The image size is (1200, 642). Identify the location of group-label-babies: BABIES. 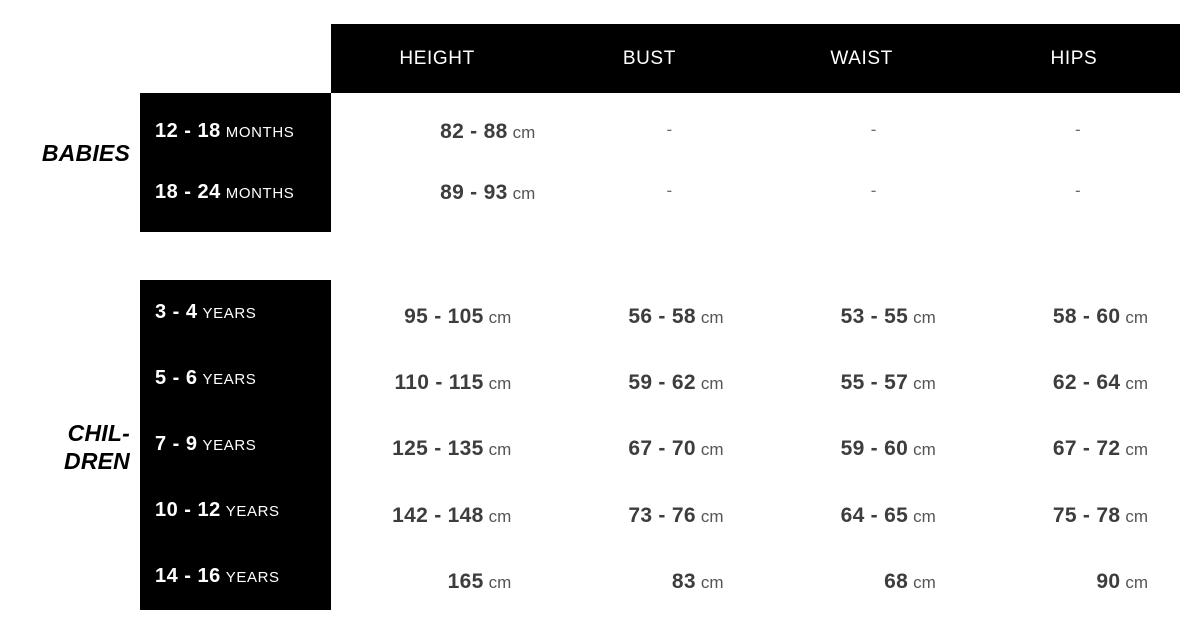
(65, 153).